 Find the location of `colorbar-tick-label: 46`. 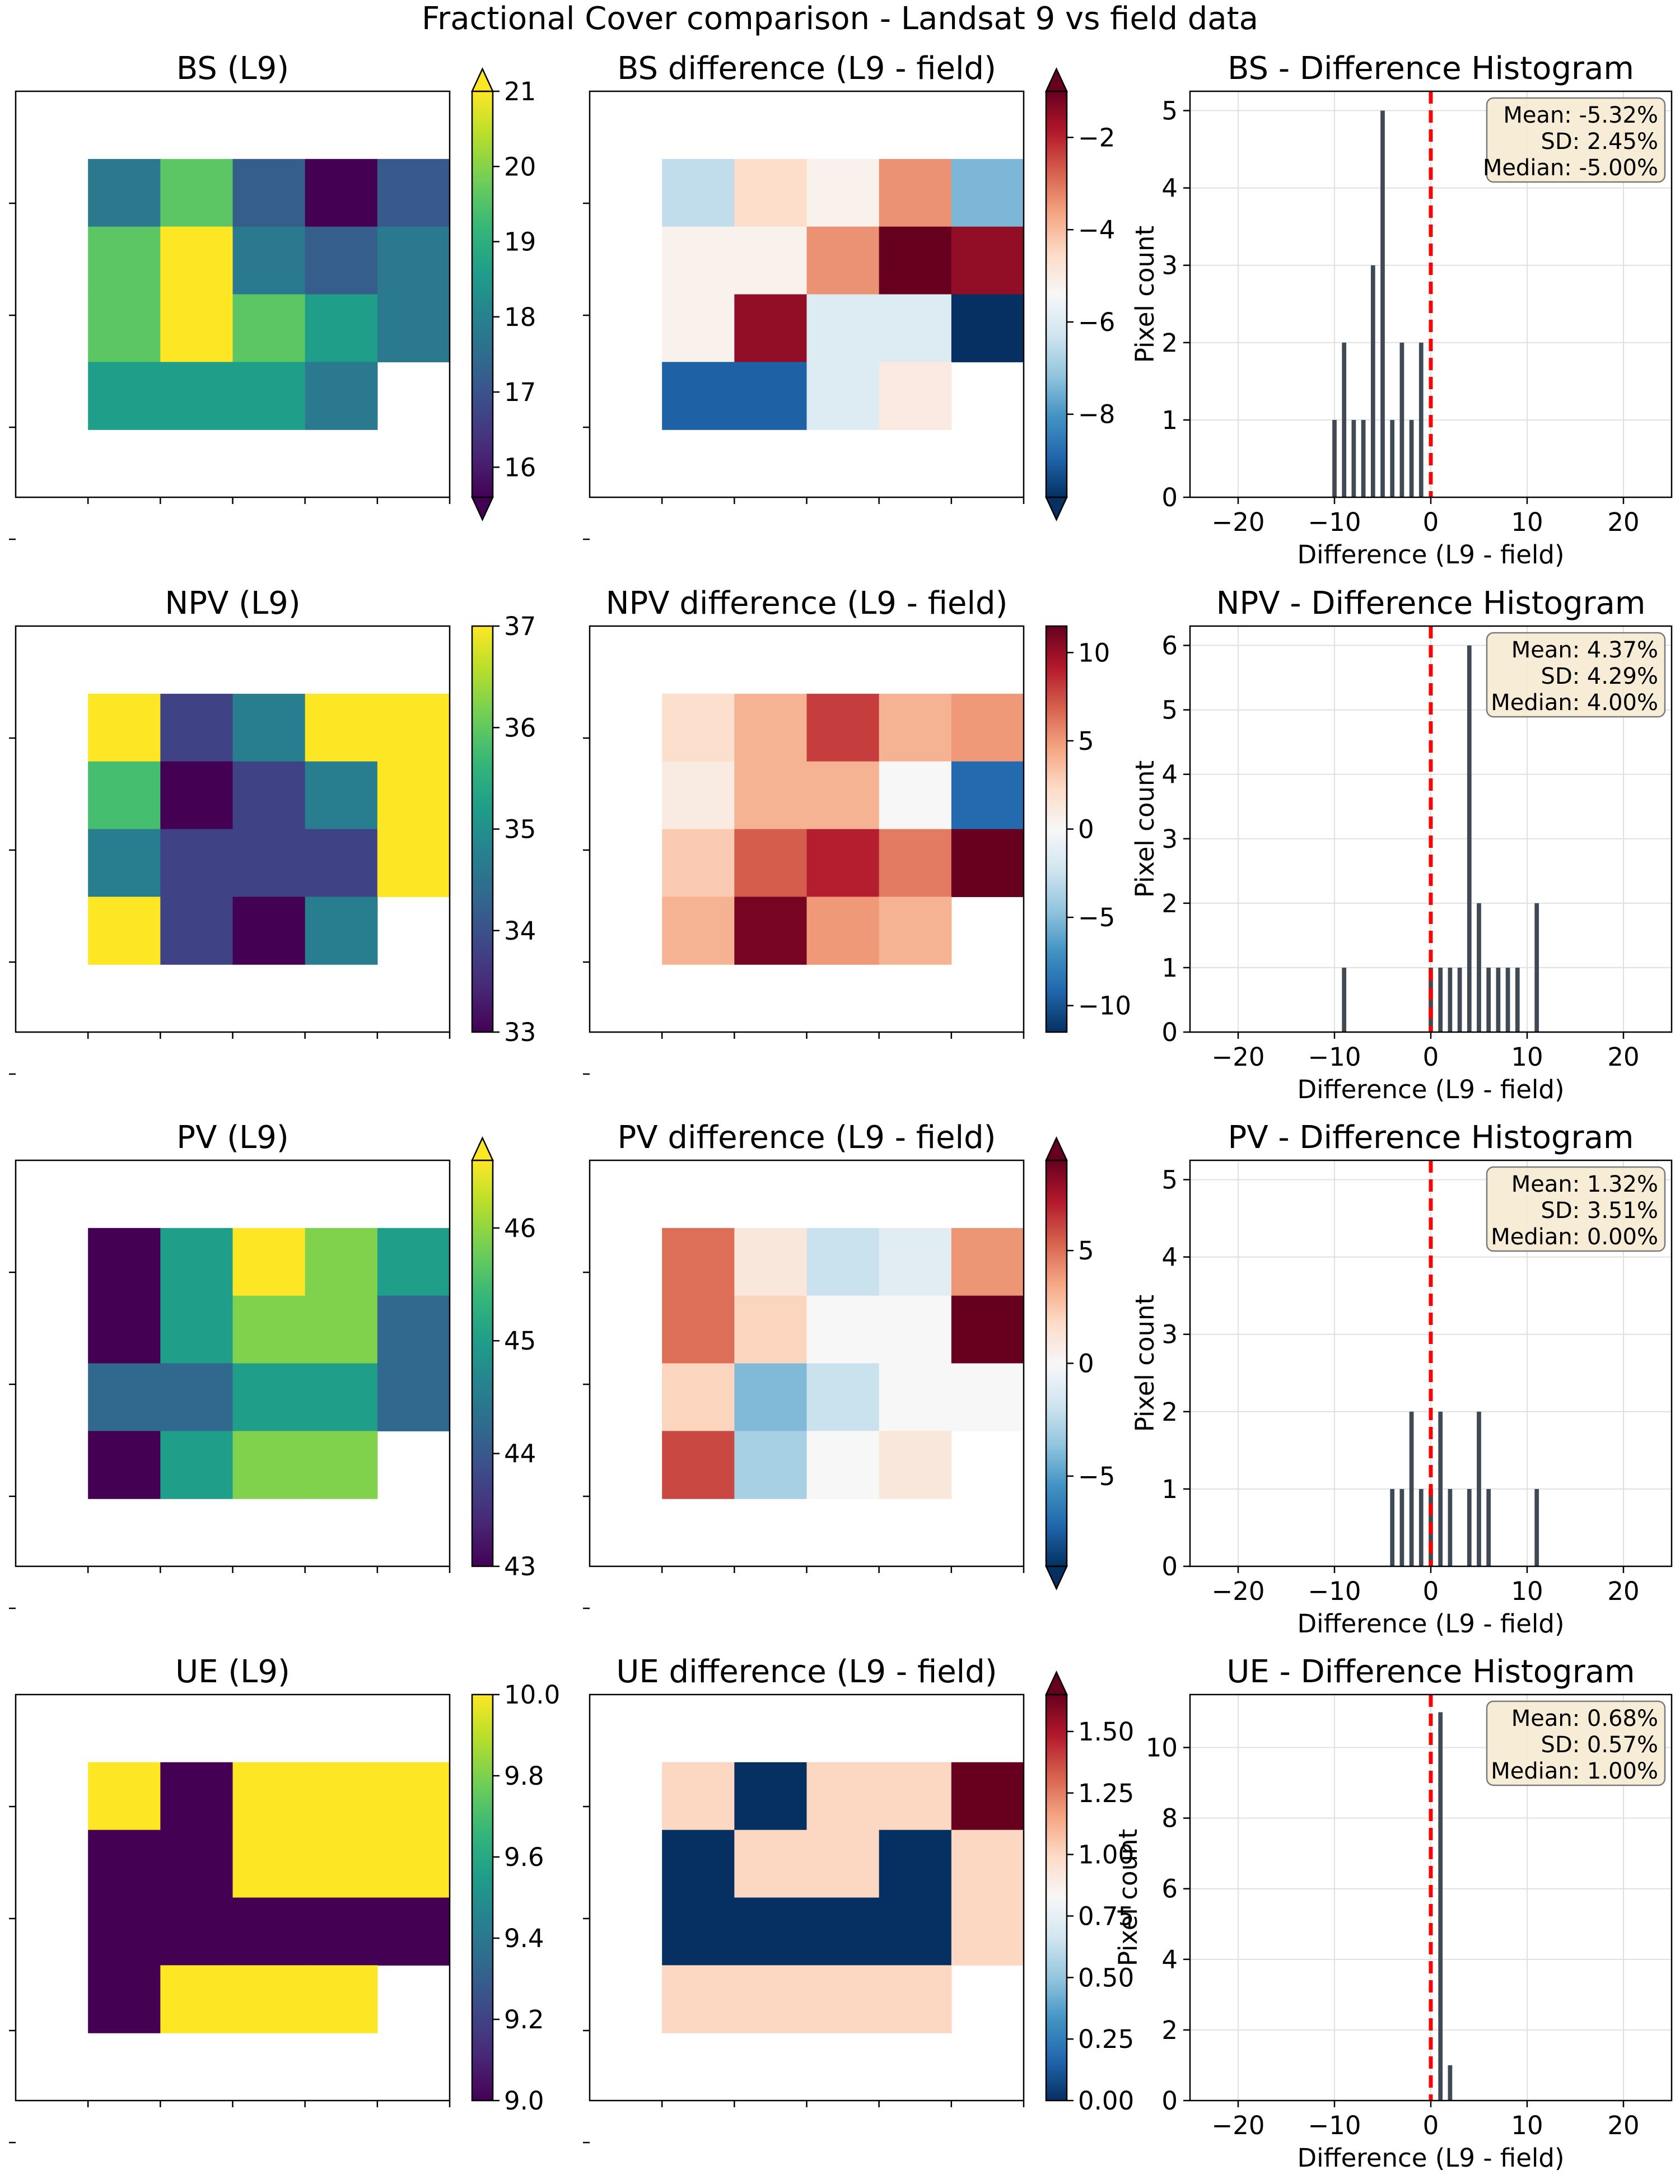

colorbar-tick-label: 46 is located at coordinates (520, 1229).